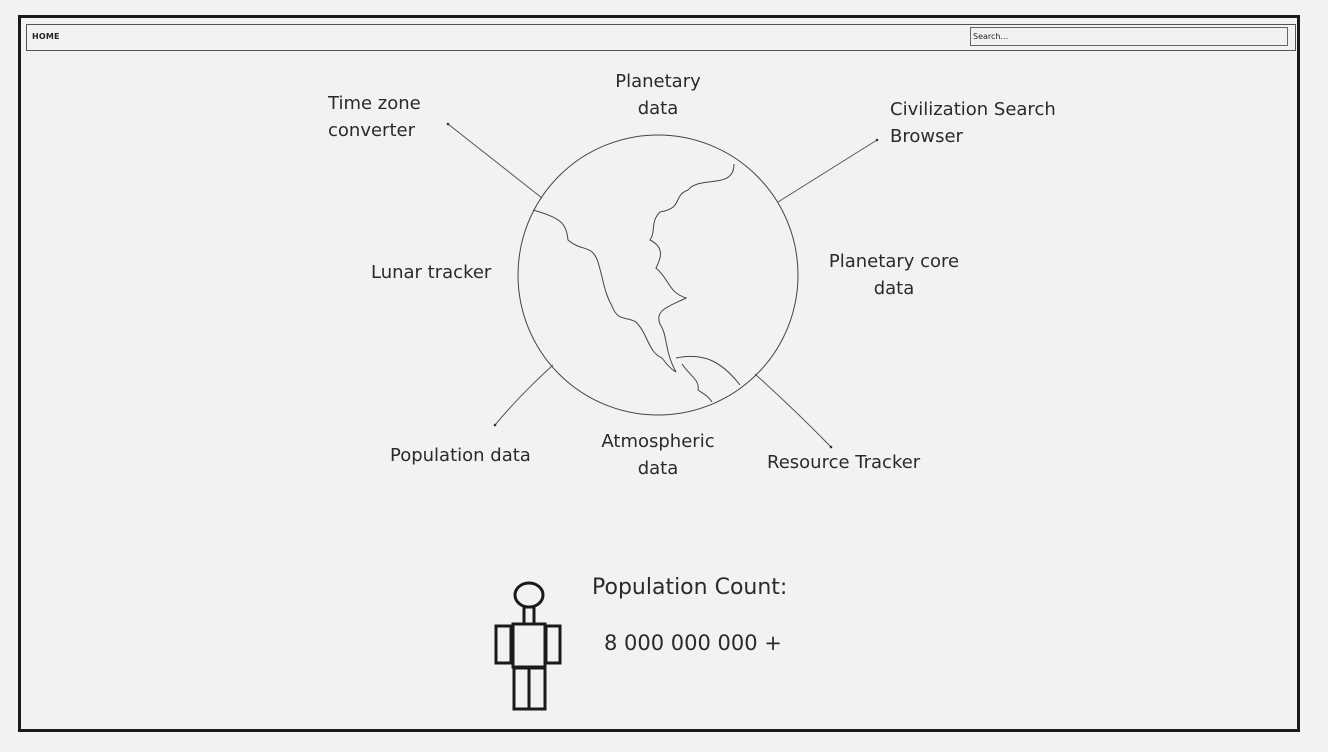 This screenshot has width=1328, height=752. I want to click on top-navbar: HOME, so click(661, 37).